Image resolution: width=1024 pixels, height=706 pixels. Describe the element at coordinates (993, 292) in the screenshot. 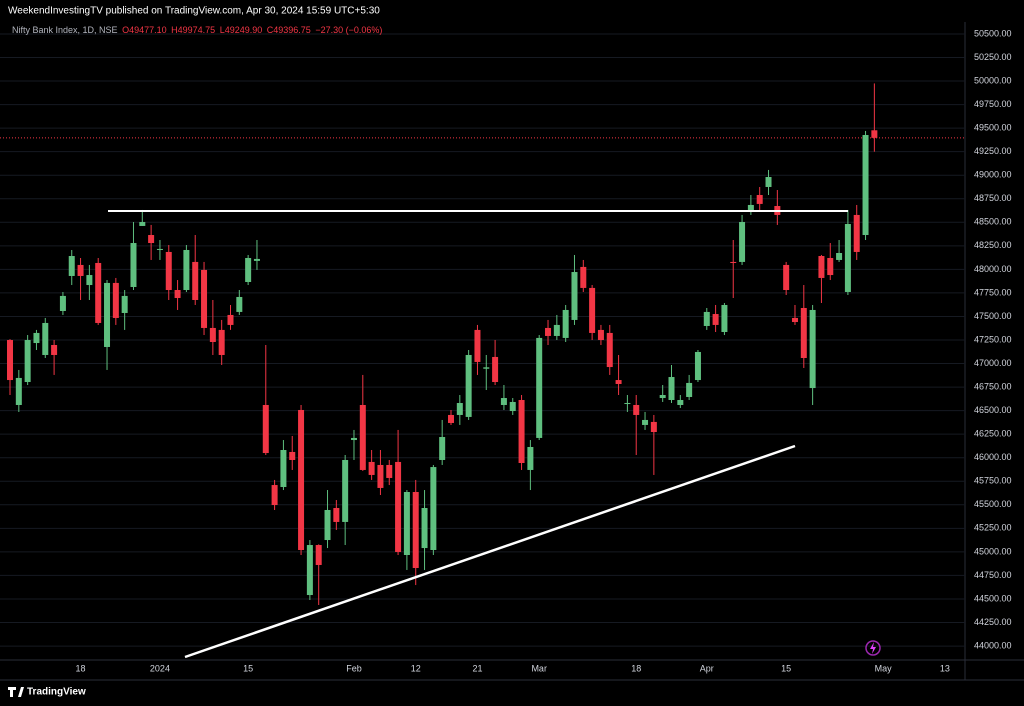

I see `y-tick-label: 47750.00` at that location.